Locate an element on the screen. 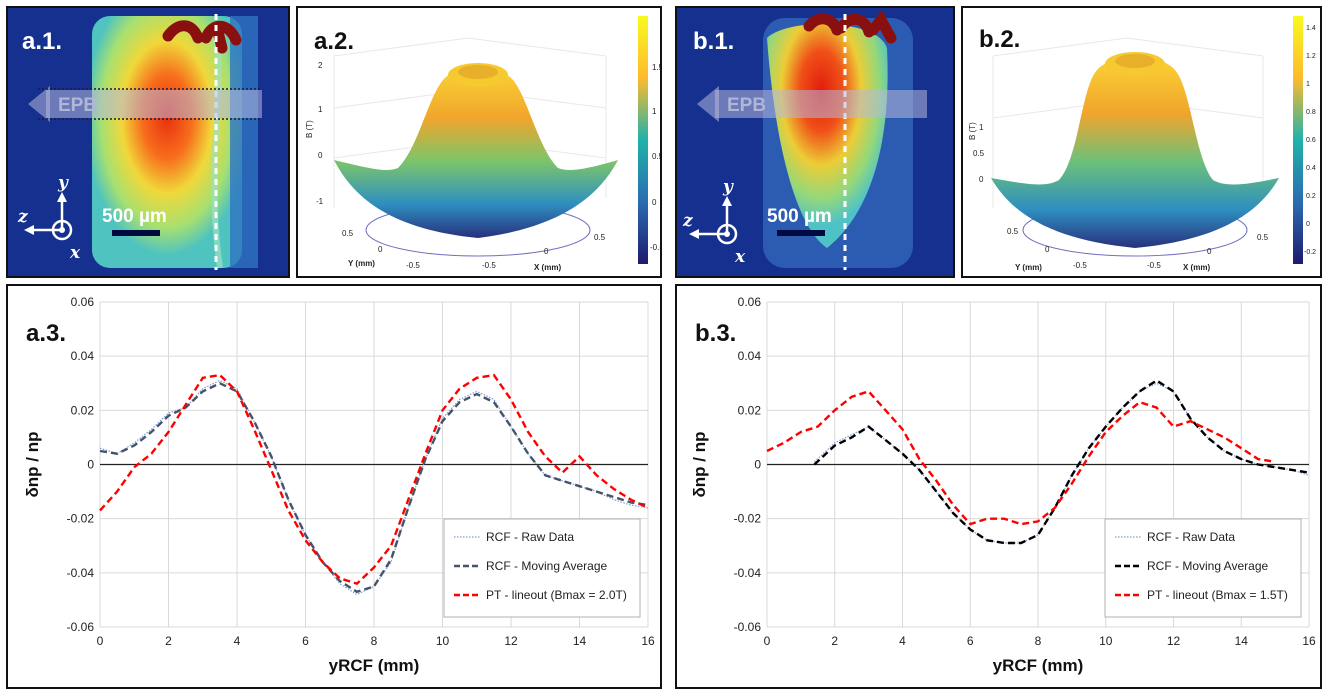 Image resolution: width=1328 pixels, height=693 pixels. x-tick-label: 10 is located at coordinates (1106, 641).